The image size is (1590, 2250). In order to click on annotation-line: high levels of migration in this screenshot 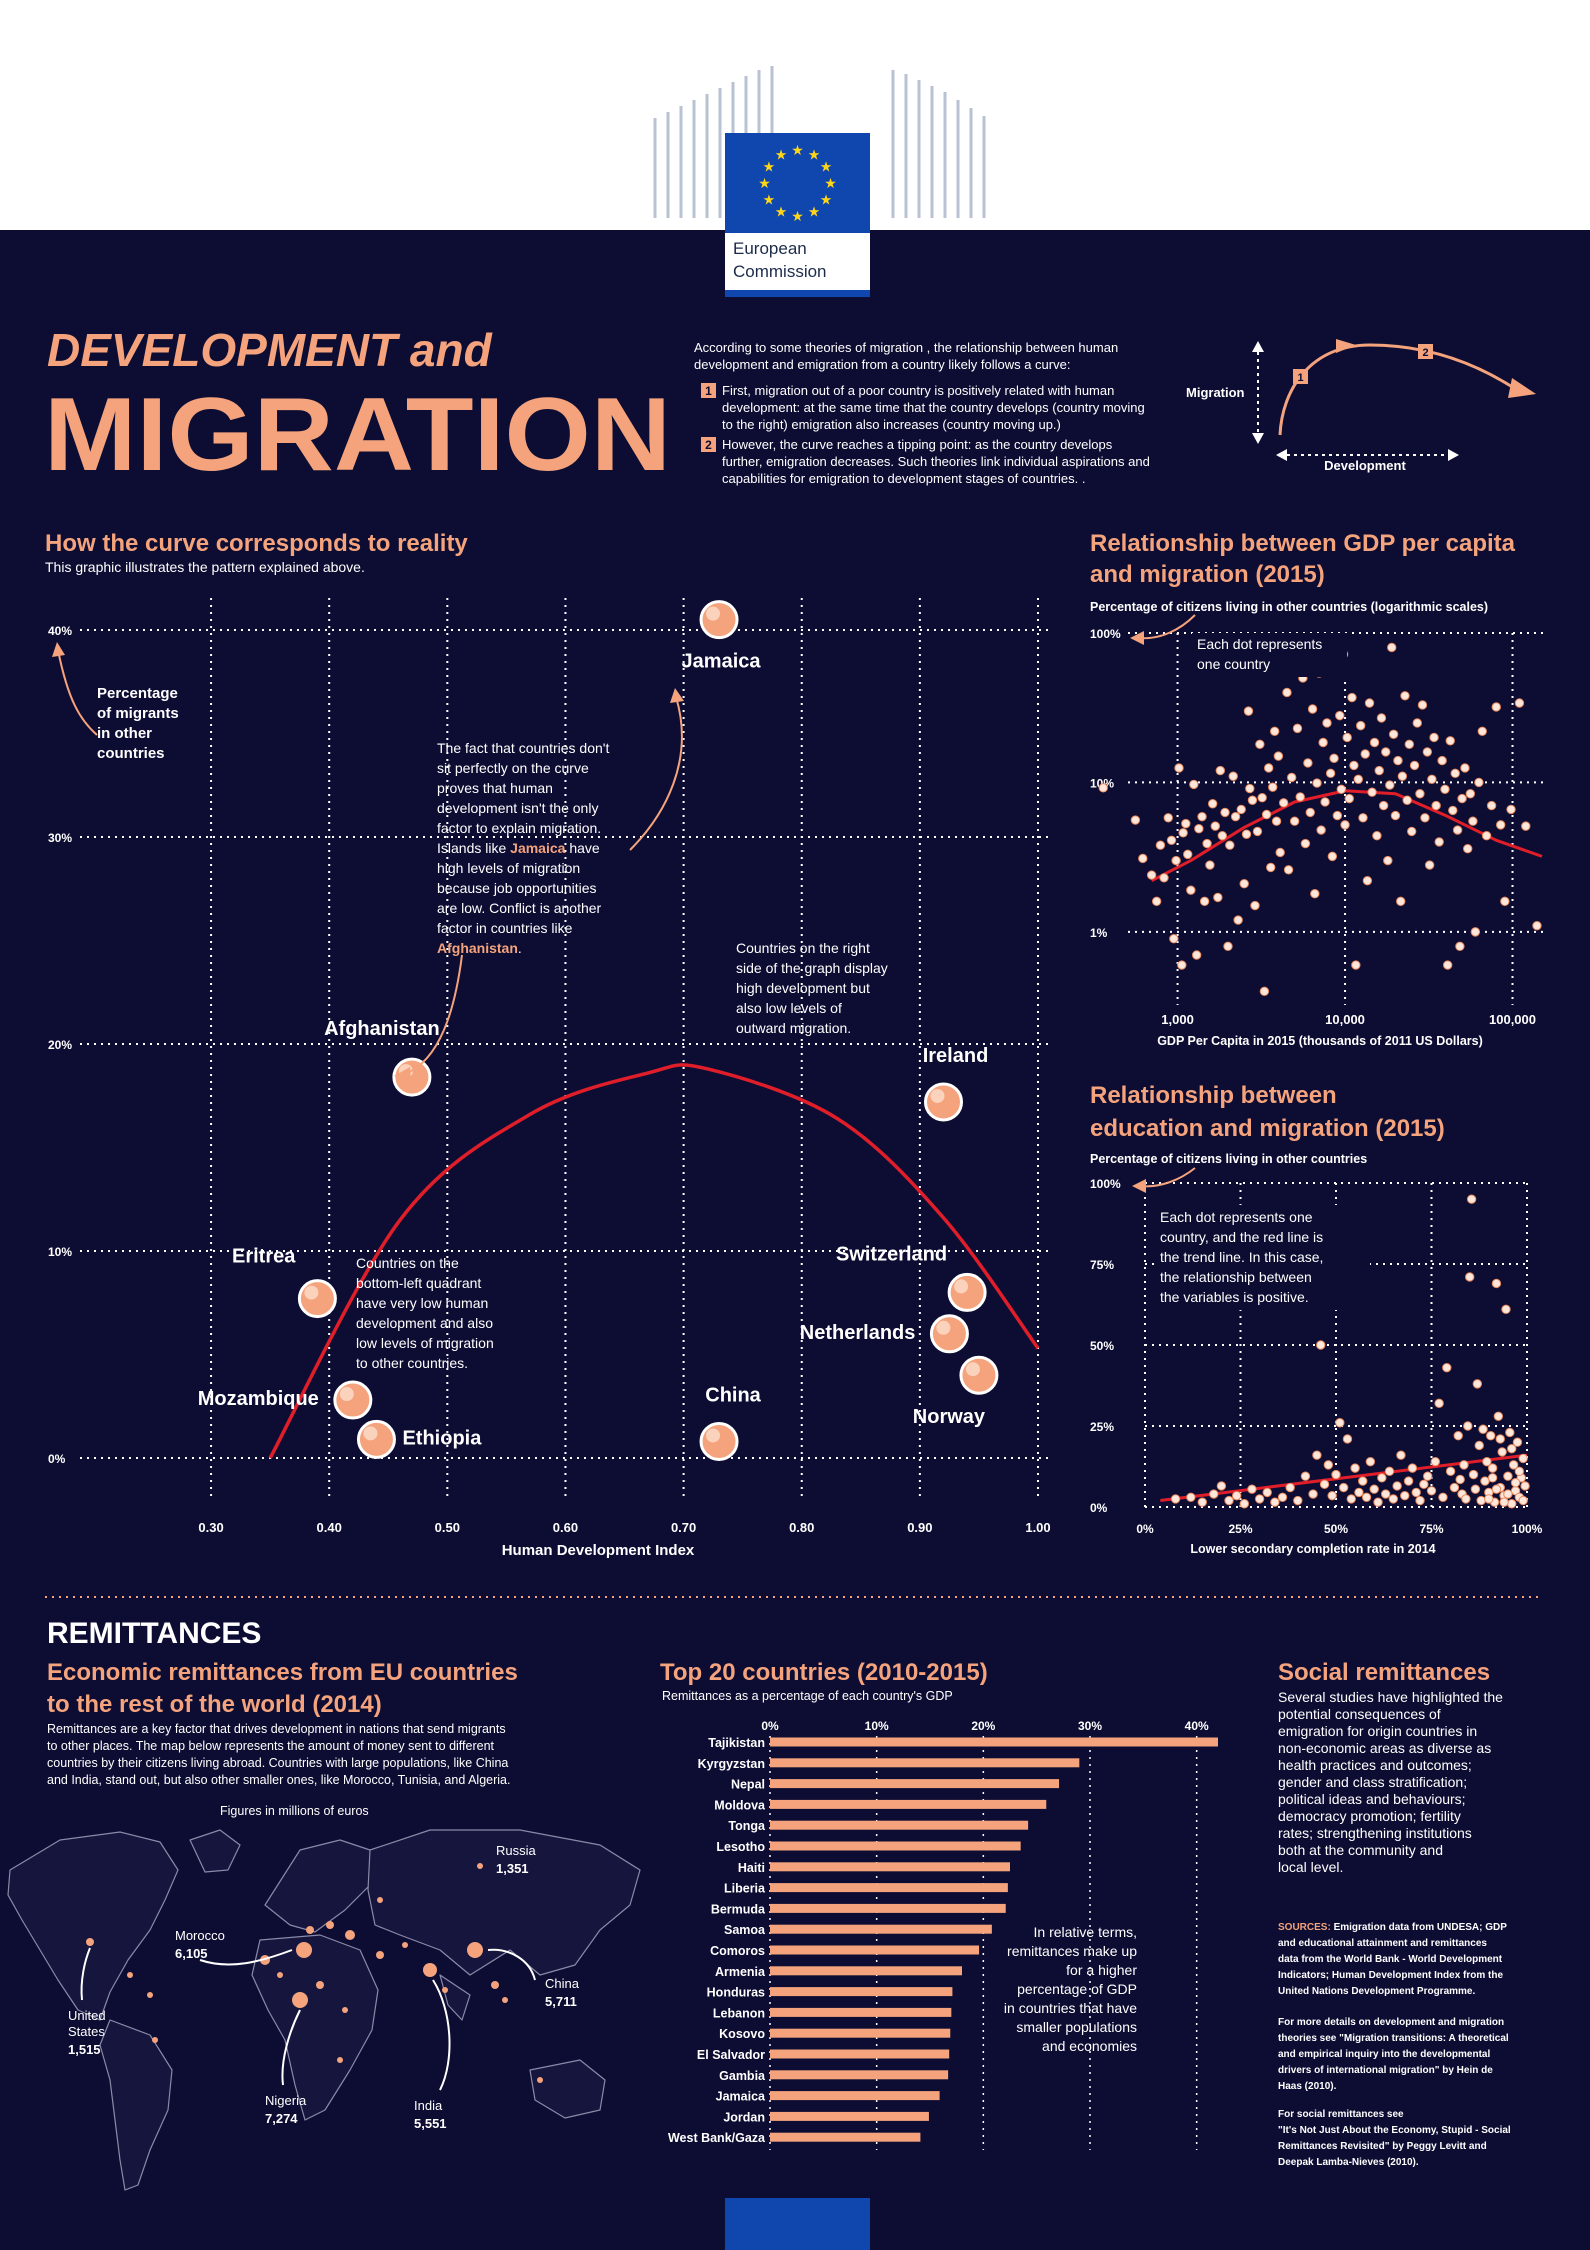, I will do `click(508, 868)`.